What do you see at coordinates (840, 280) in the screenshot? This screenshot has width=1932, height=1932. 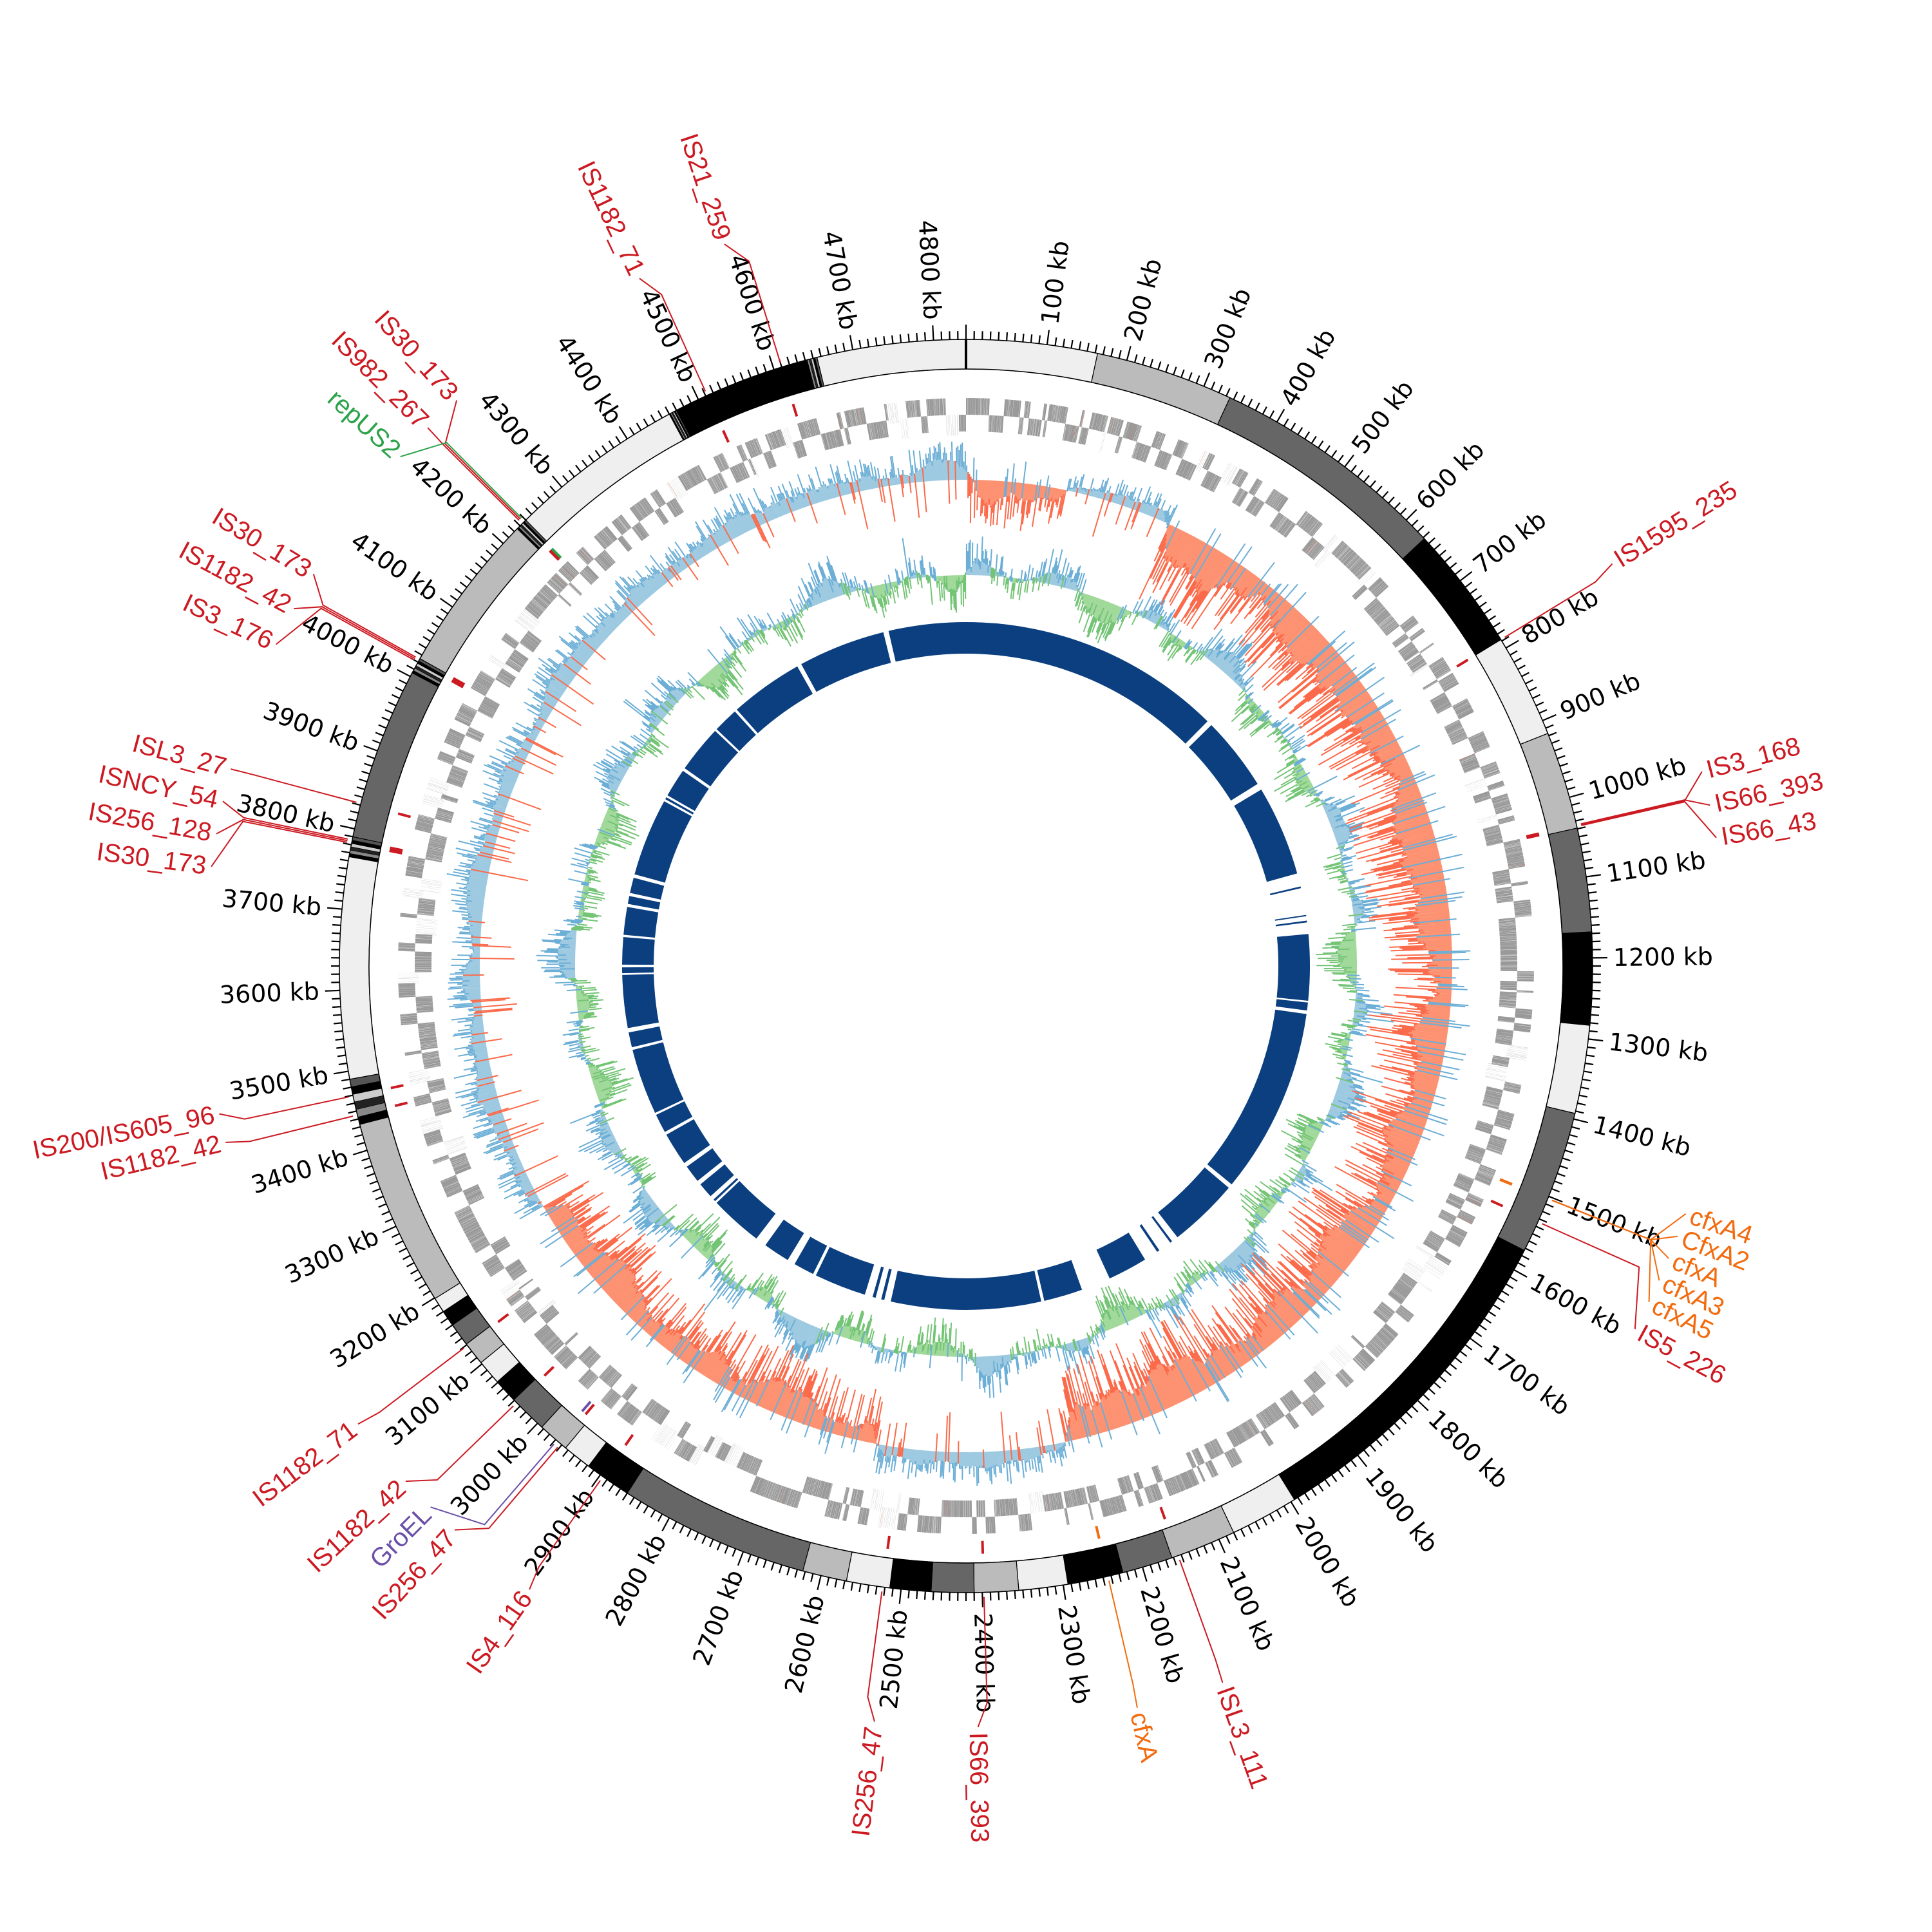 I see `tick-label: 4700 kb` at bounding box center [840, 280].